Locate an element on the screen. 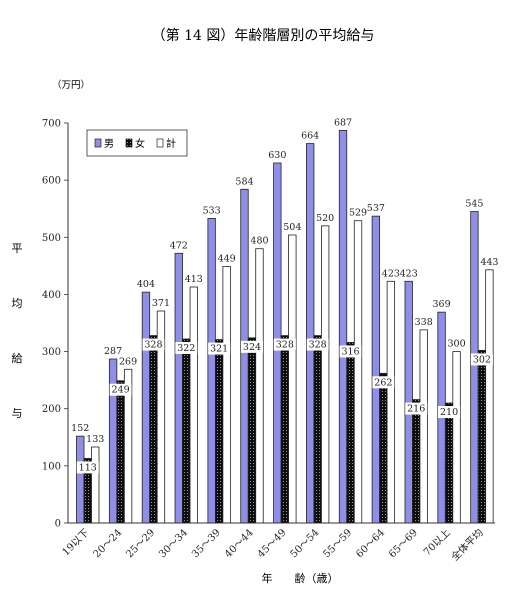 The height and width of the screenshot is (615, 527). legend: 男女計 is located at coordinates (137, 143).